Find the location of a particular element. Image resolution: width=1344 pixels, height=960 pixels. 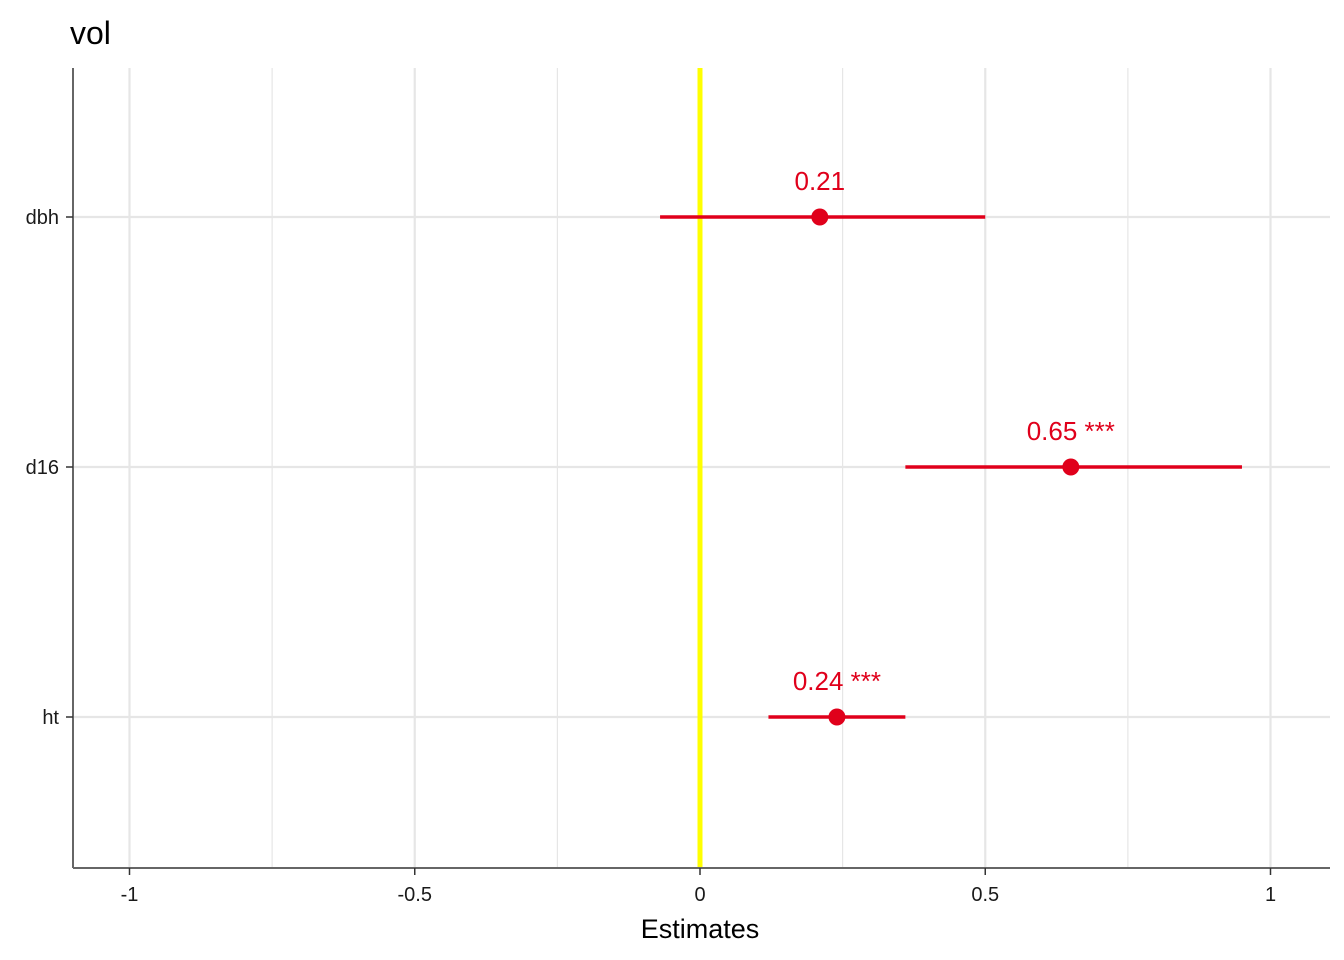

chart-title: vol is located at coordinates (90, 33).